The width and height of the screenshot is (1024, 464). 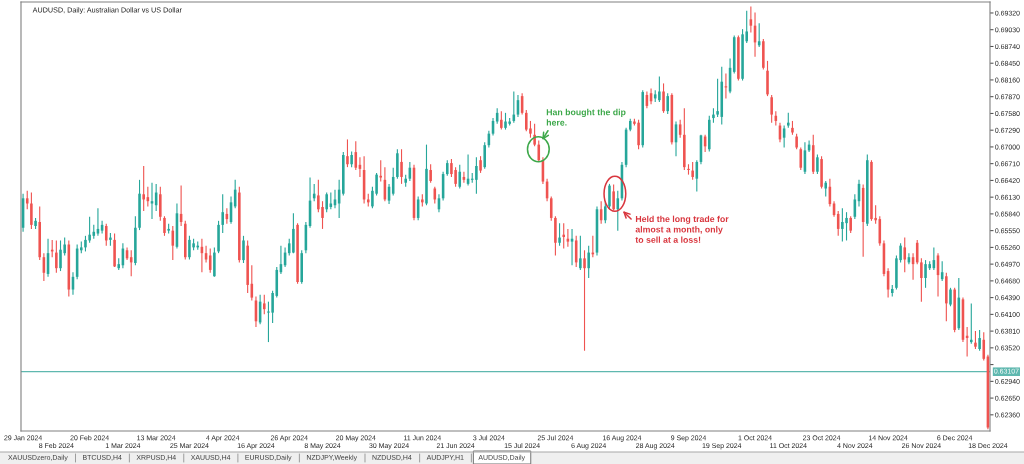 What do you see at coordinates (586, 117) in the screenshot?
I see `annotation: Han bought the dip here.` at bounding box center [586, 117].